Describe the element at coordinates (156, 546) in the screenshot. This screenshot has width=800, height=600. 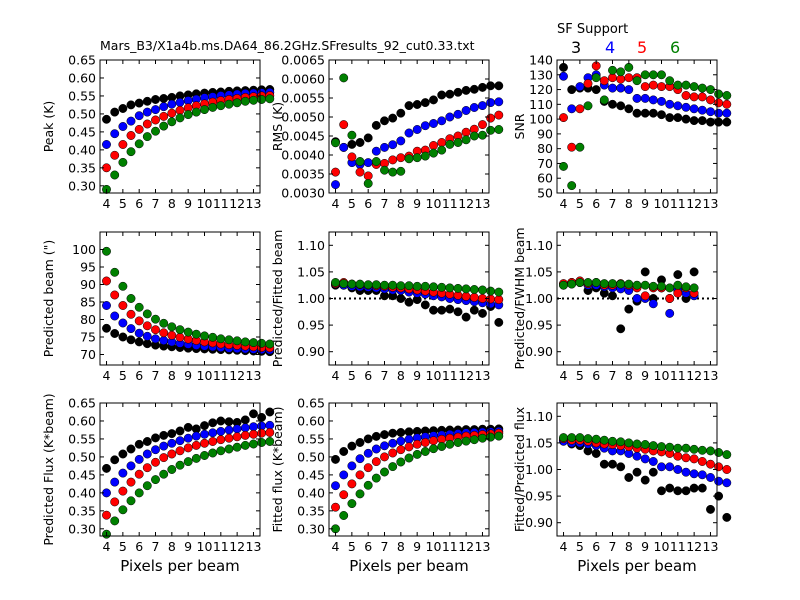
I see `x-tick-label: 7` at that location.